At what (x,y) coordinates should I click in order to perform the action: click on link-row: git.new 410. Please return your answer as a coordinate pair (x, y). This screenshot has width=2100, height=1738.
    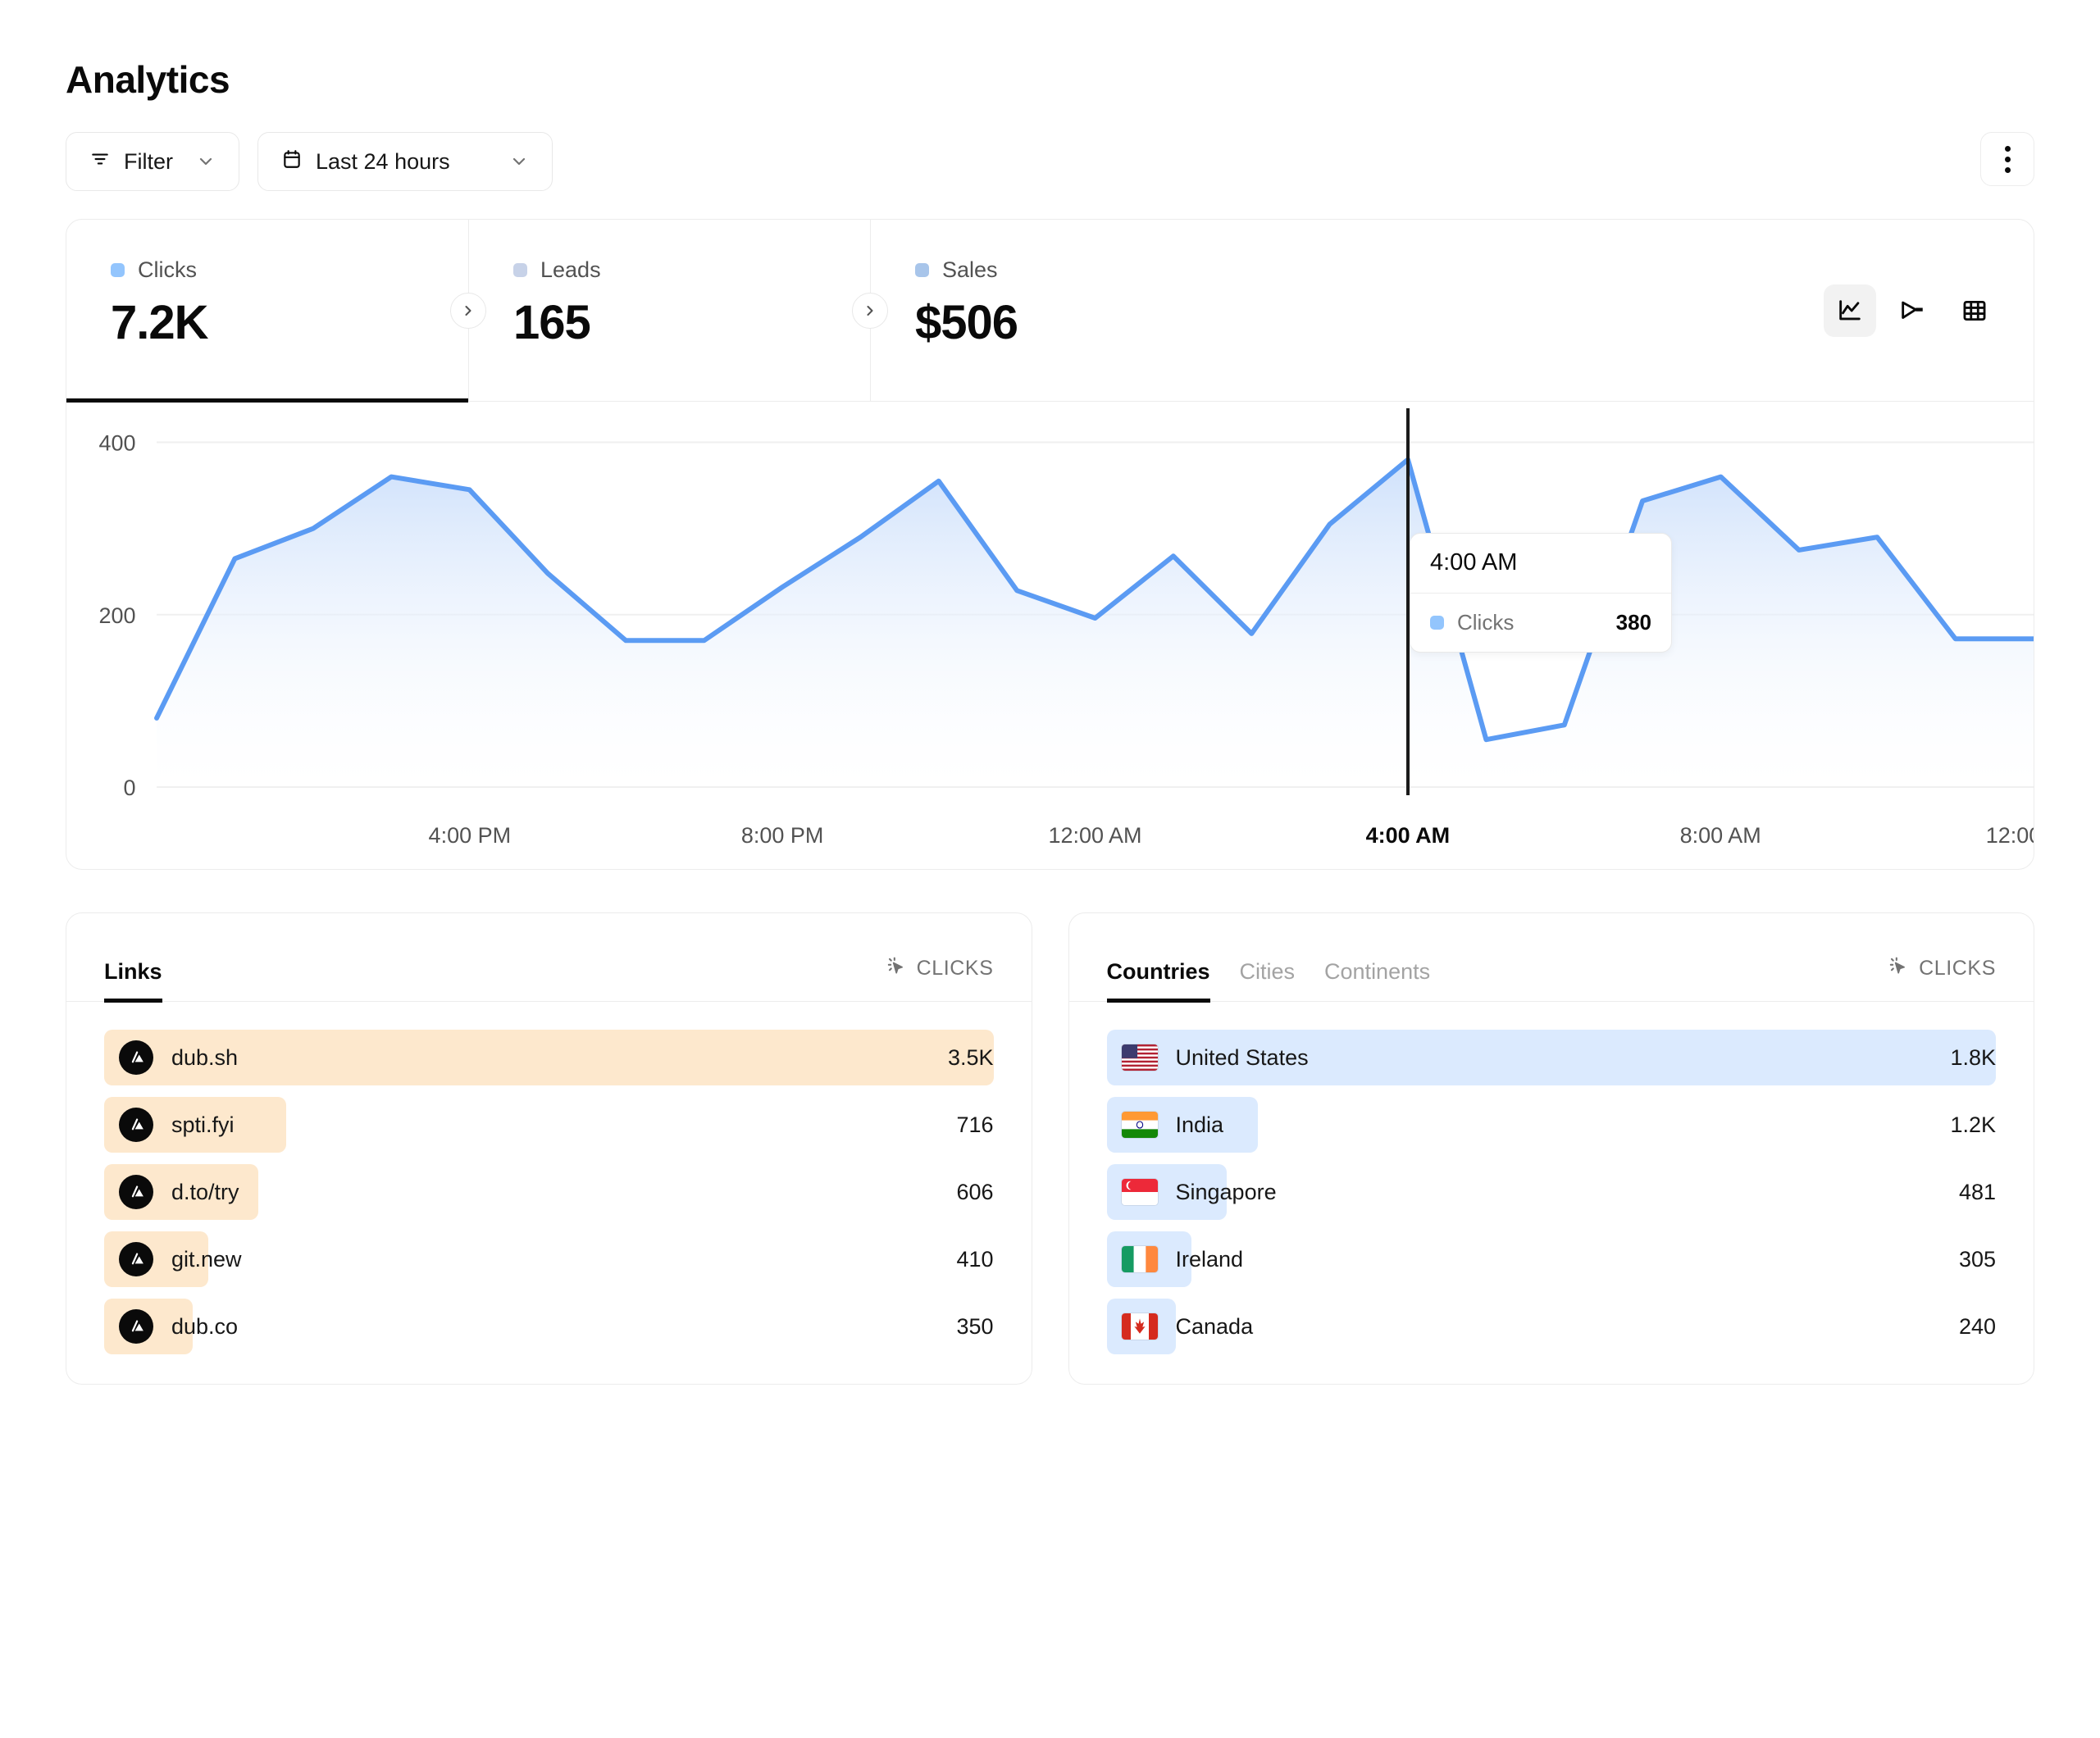
    Looking at the image, I should click on (549, 1259).